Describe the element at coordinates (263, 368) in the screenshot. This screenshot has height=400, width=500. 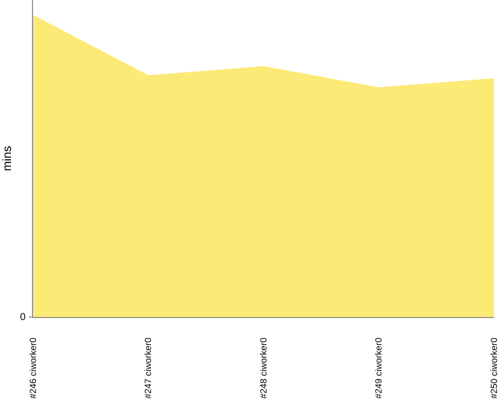
I see `x-tick-label: #248 ciworker0` at that location.